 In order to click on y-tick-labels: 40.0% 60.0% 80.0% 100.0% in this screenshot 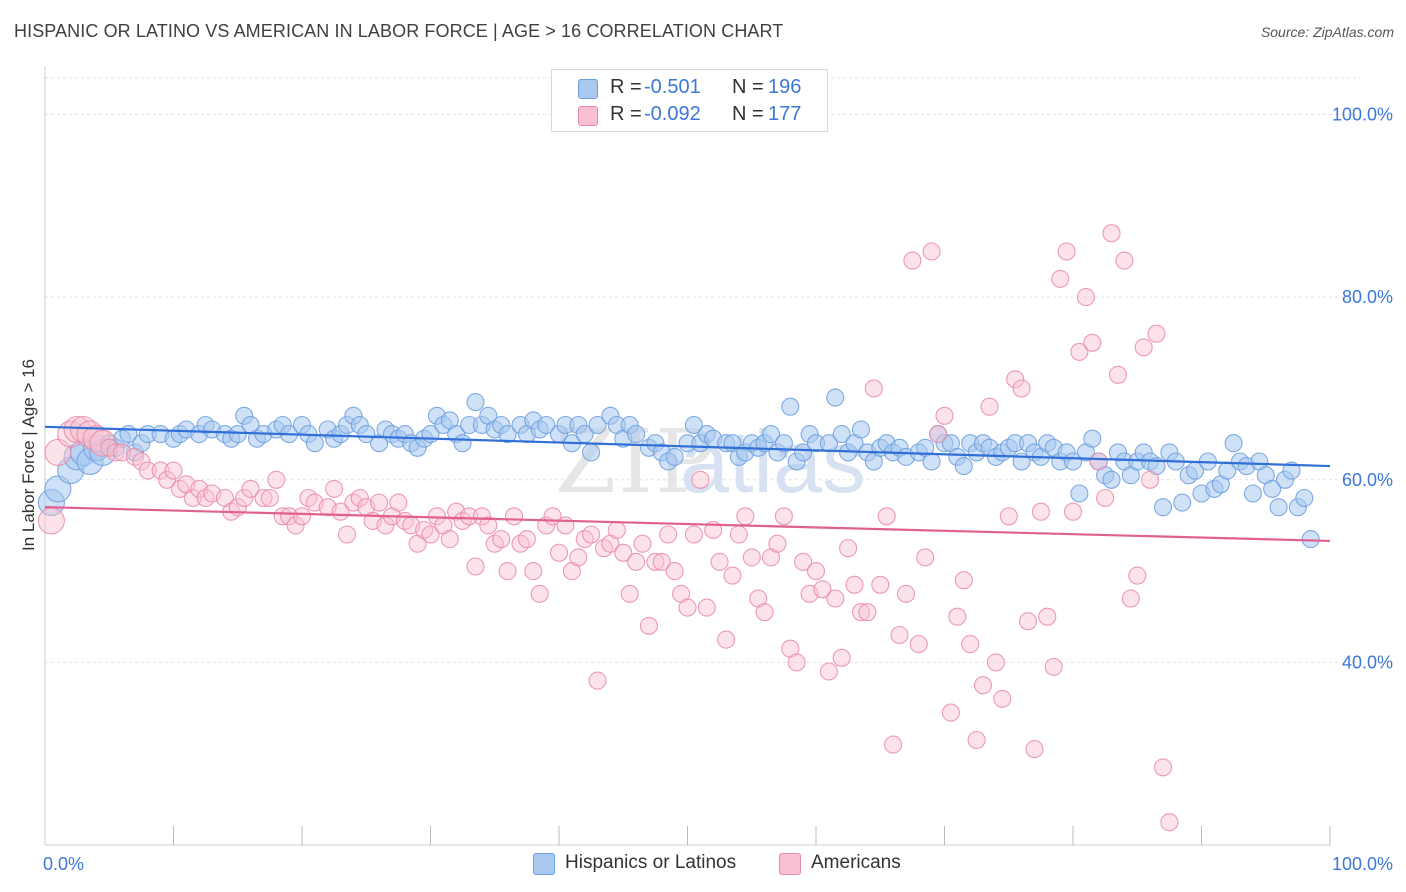, I will do `click(1362, 389)`.